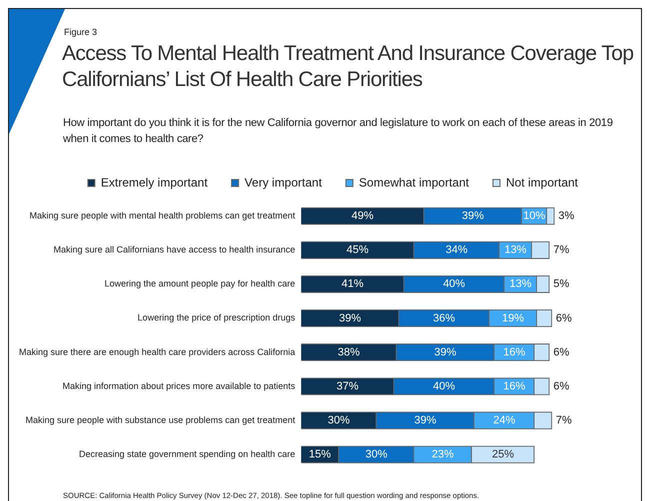  What do you see at coordinates (162, 215) in the screenshot?
I see `y-tick-label: Making sure people with mental health problems can get treatment` at bounding box center [162, 215].